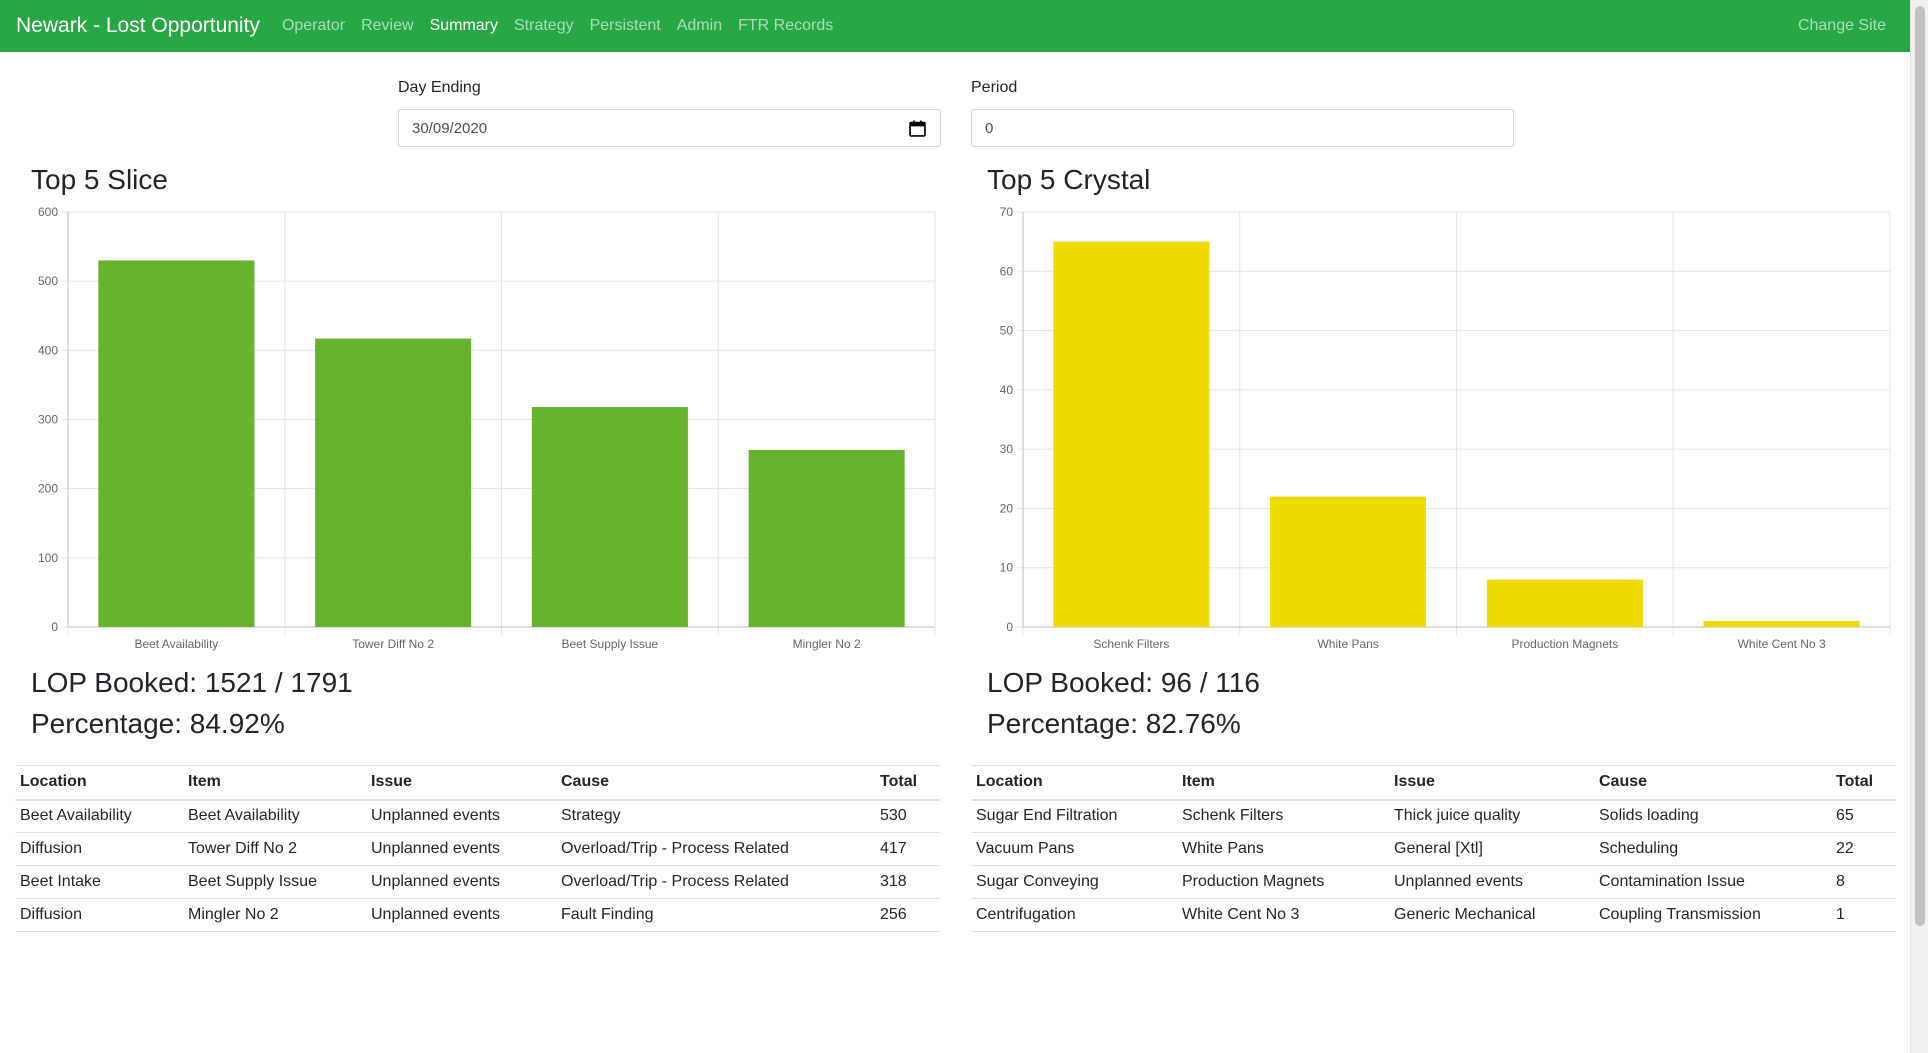 Image resolution: width=1928 pixels, height=1053 pixels. Describe the element at coordinates (48, 350) in the screenshot. I see `y-tick-label: 400` at that location.